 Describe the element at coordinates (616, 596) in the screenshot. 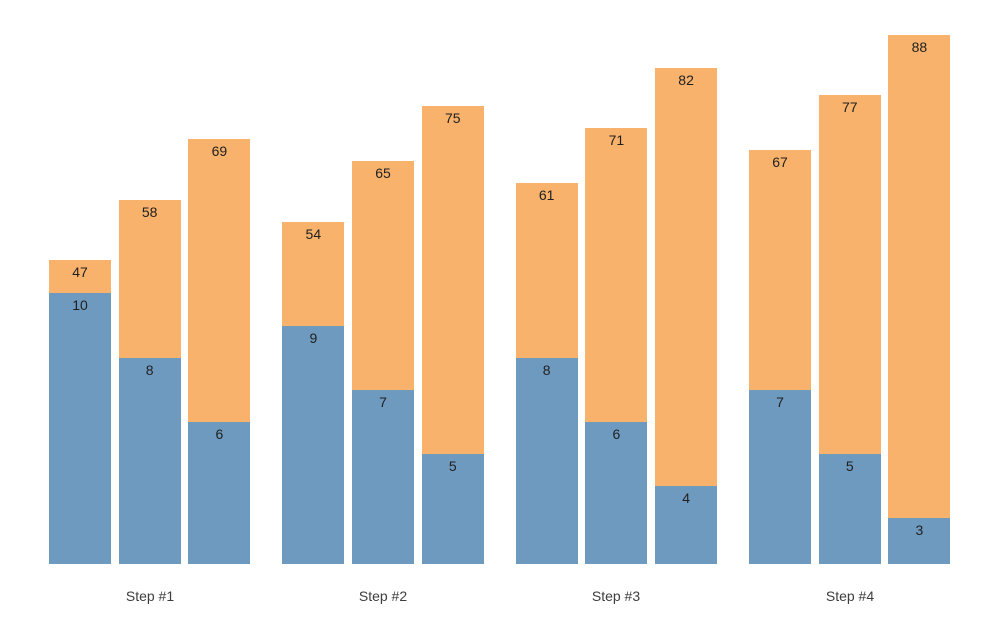

I see `x-axis-label-step-3: Step #3` at that location.